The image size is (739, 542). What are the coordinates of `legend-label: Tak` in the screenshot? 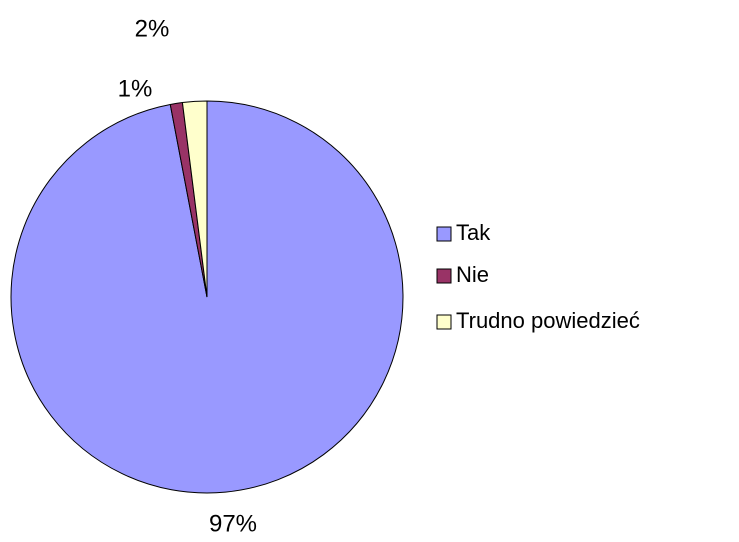 It's located at (473, 232).